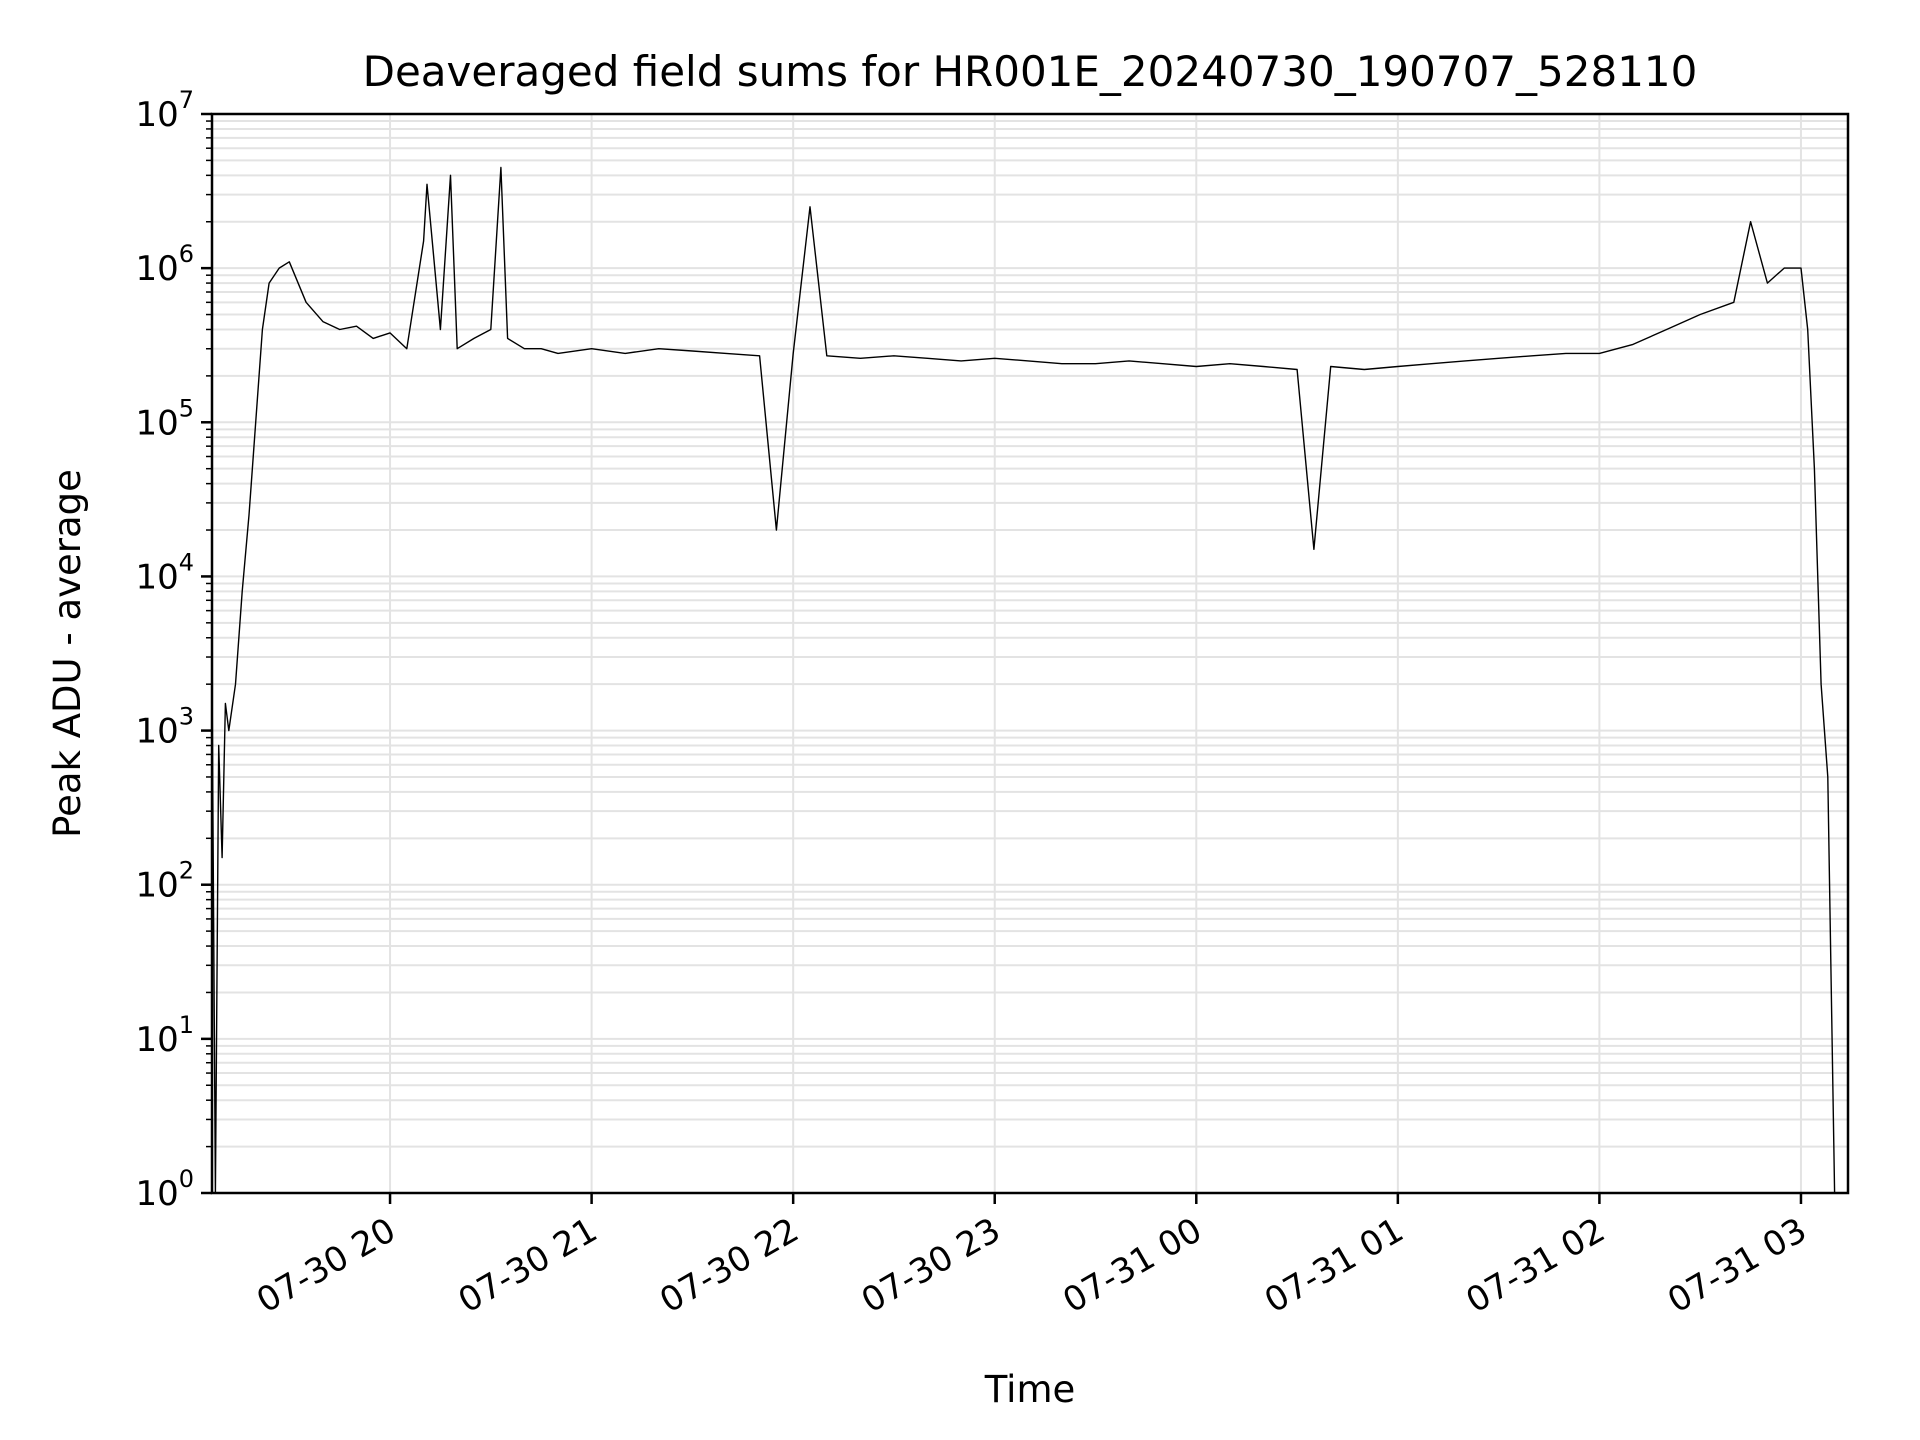 The image size is (1920, 1440). Describe the element at coordinates (186, 1179) in the screenshot. I see `y-tick-exponent: 0` at that location.